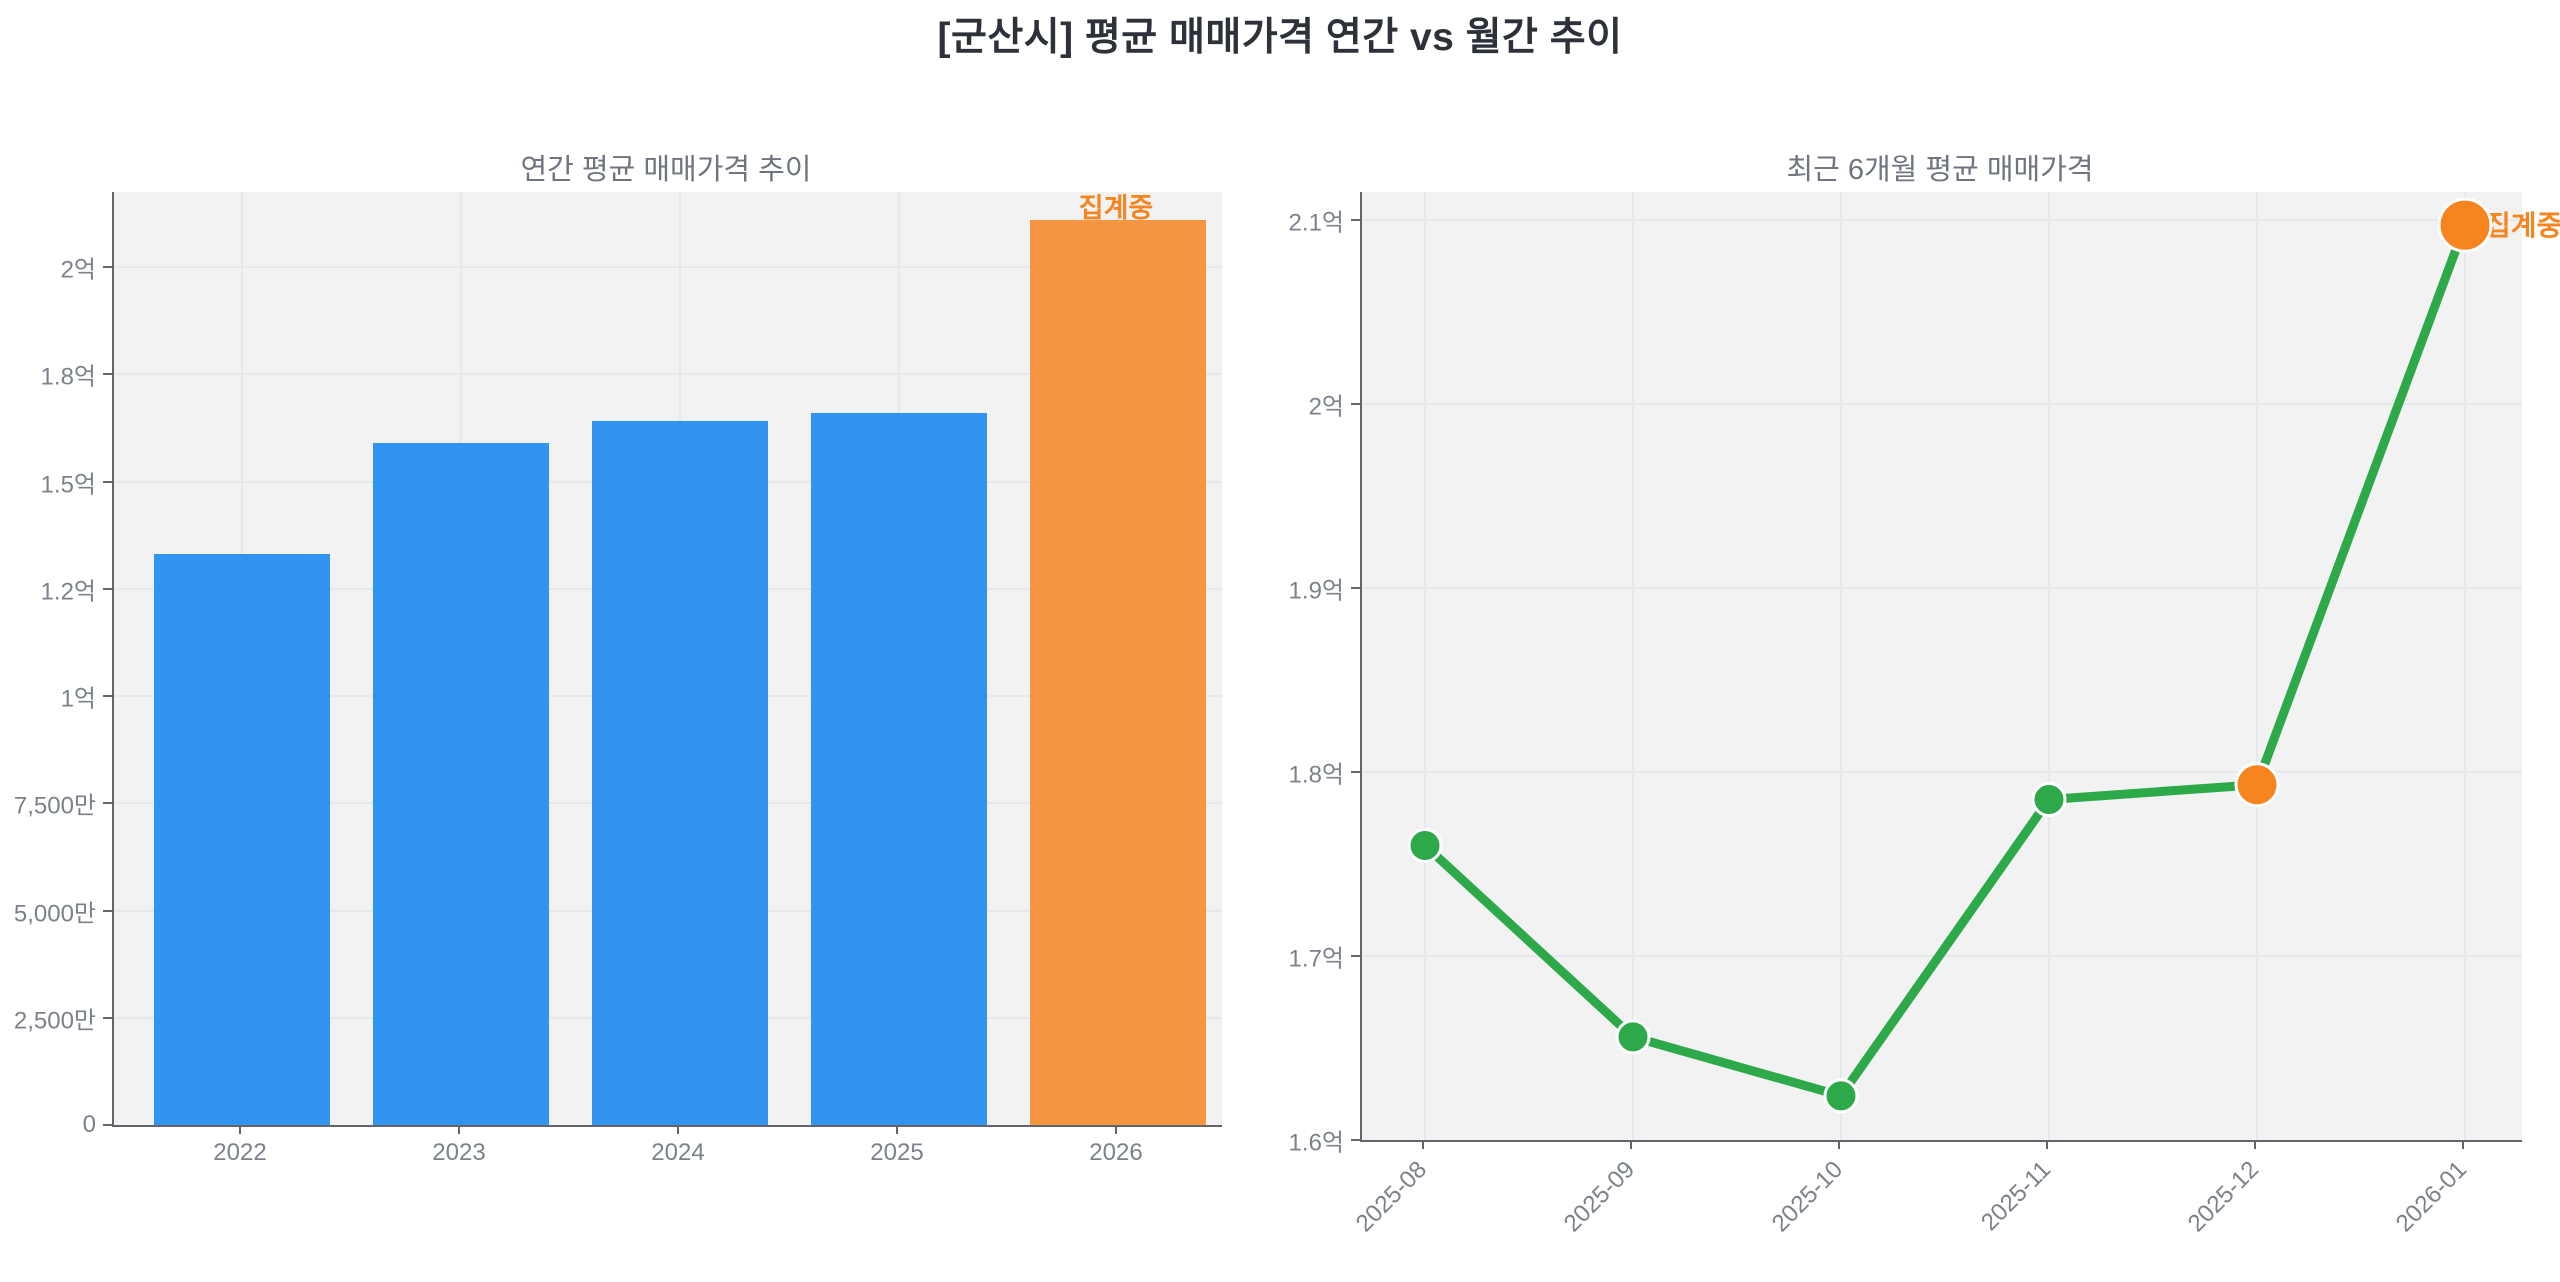 Image resolution: width=2560 pixels, height=1282 pixels. I want to click on y-tick-label: 2.1억, so click(1316, 223).